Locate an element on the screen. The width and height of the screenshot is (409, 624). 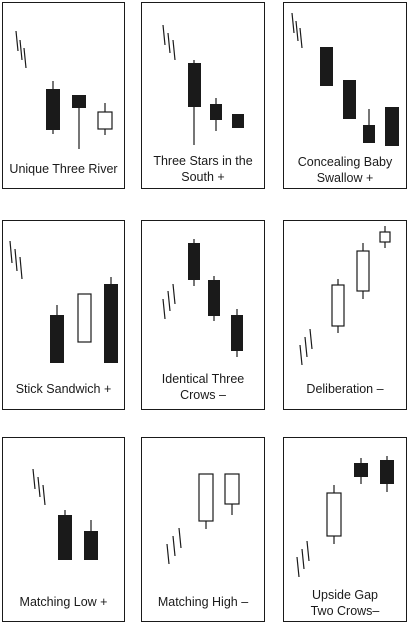
candlestick-pattern-matching-high is located at coordinates (203, 519).